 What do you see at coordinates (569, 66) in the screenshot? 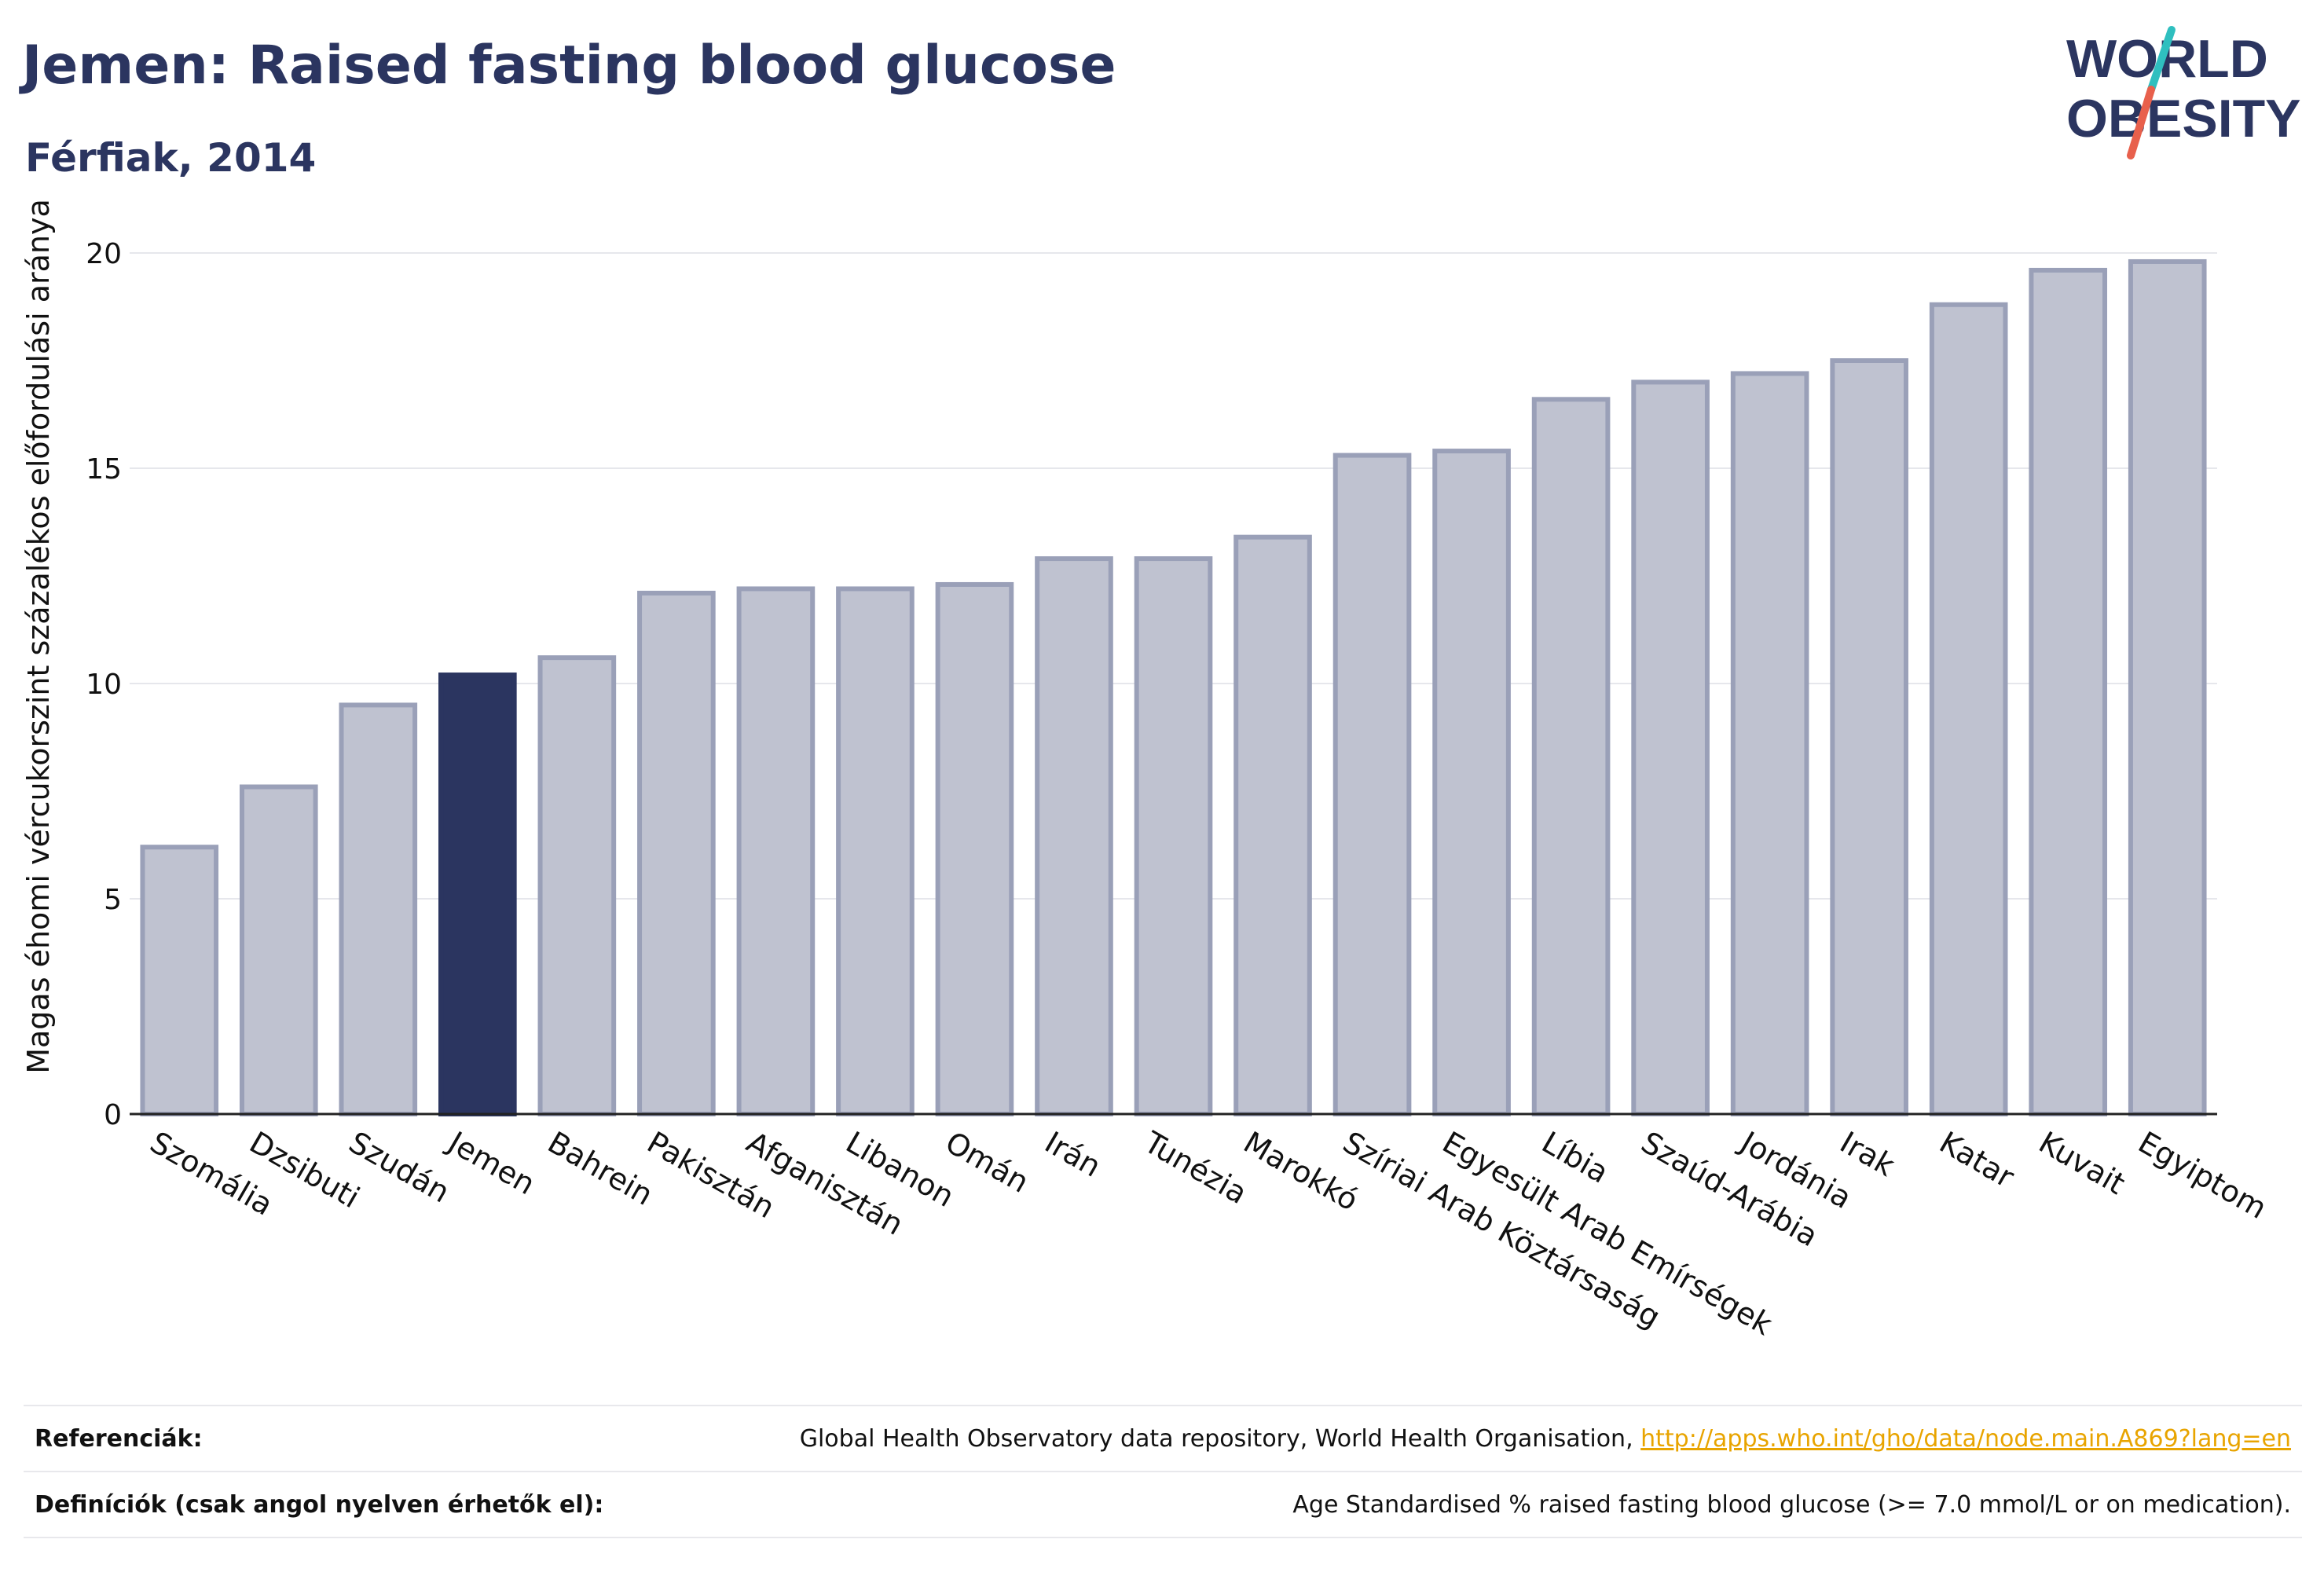
I see `chart-title: Jemen: Raised fasting blood glucose` at bounding box center [569, 66].